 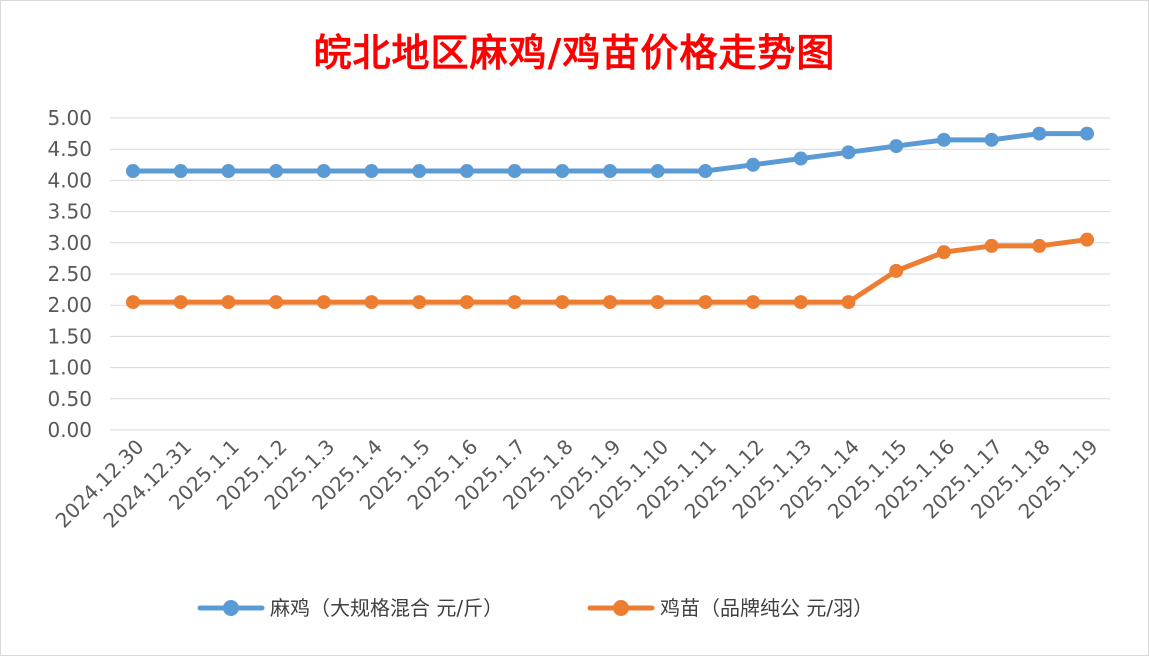 What do you see at coordinates (535, 608) in the screenshot?
I see `legend: 麻鸡（大规格混合 元/斤） 鸡苗（品牌纯公 元/羽）` at bounding box center [535, 608].